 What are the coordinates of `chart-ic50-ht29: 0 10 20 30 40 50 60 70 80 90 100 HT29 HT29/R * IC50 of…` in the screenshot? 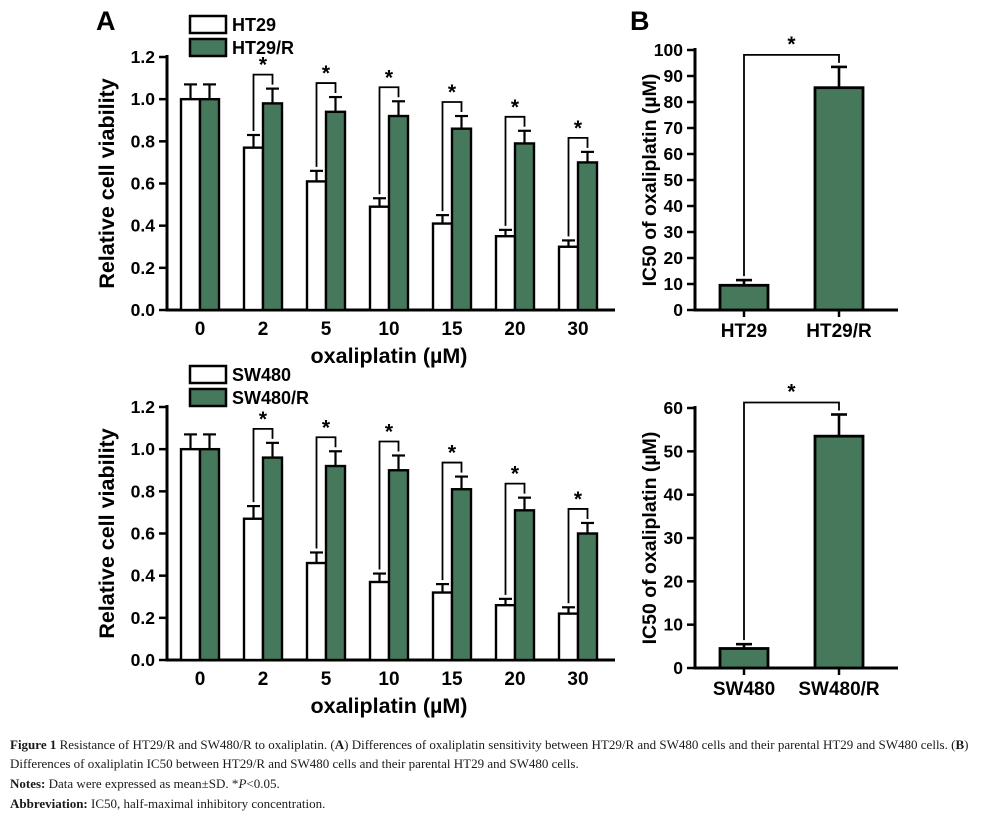 It's located at (768, 187).